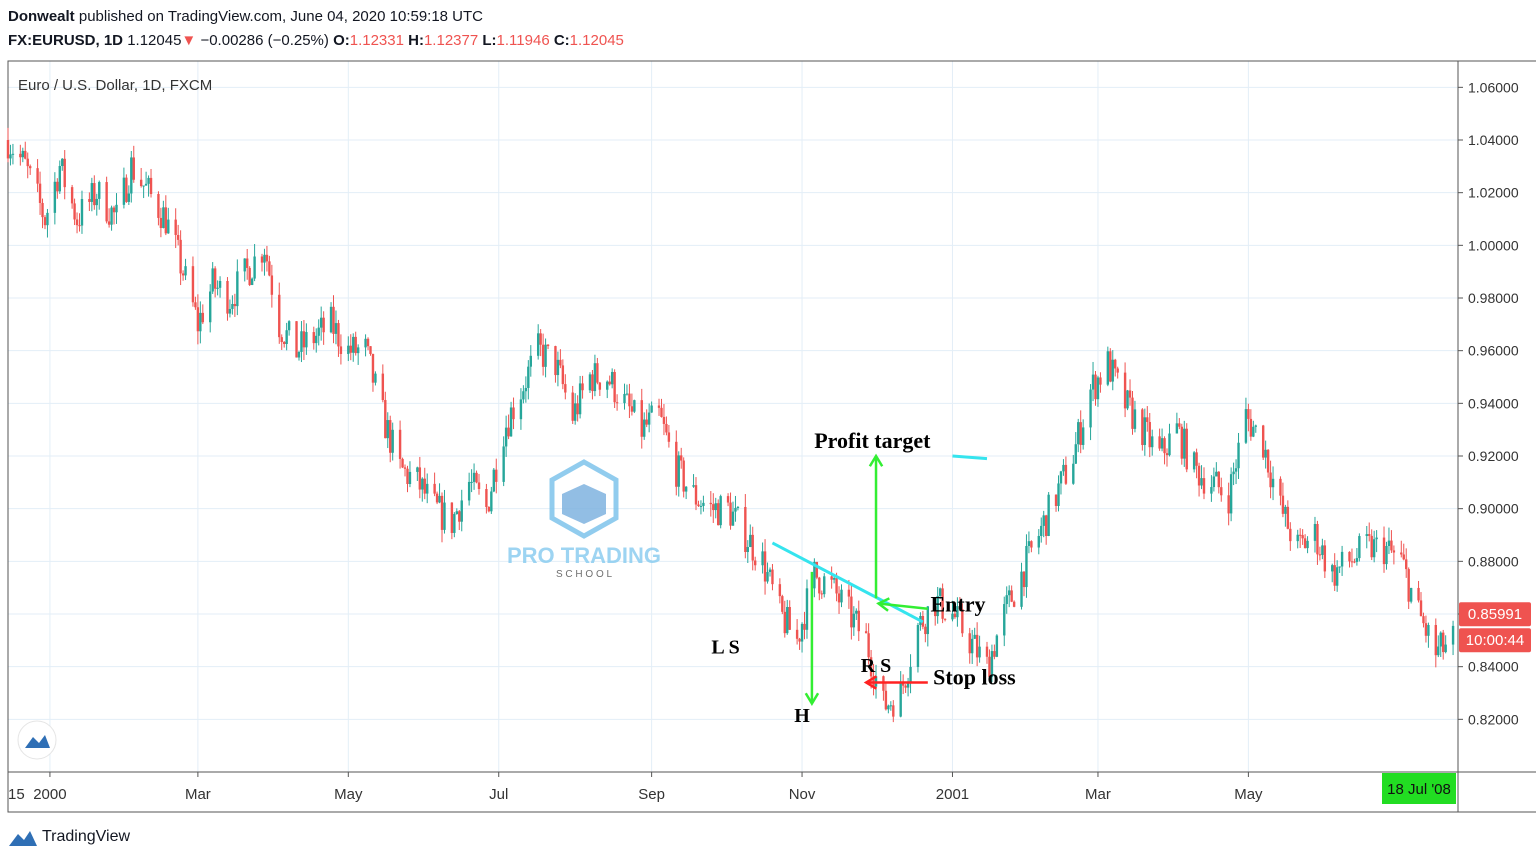  I want to click on y-tick-label: 0.92000, so click(1493, 456).